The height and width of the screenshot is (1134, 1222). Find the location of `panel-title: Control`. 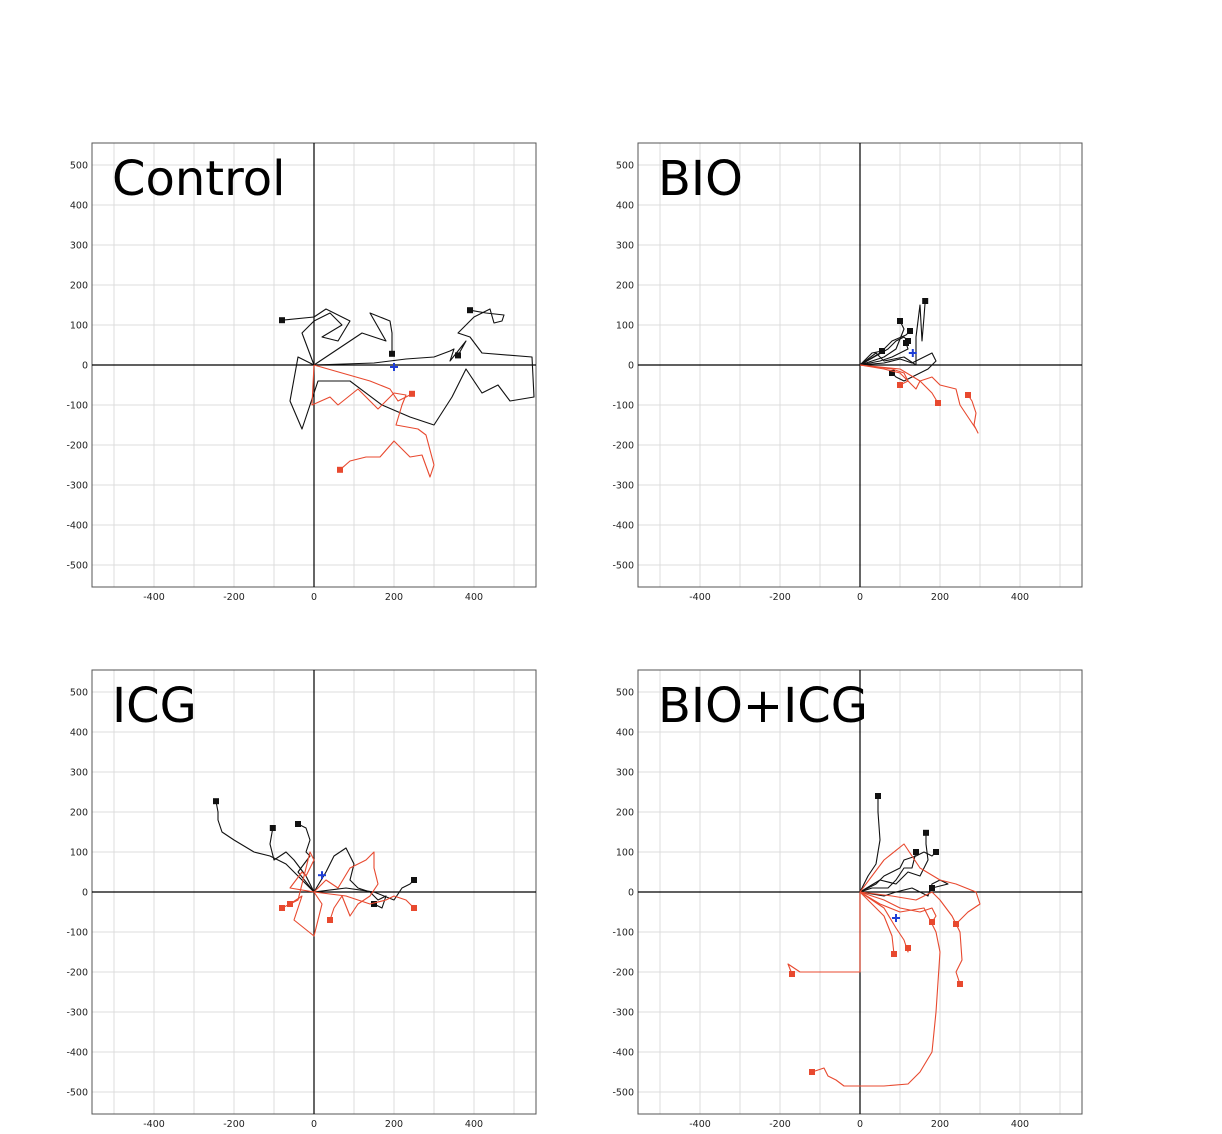

panel-title: Control is located at coordinates (199, 179).